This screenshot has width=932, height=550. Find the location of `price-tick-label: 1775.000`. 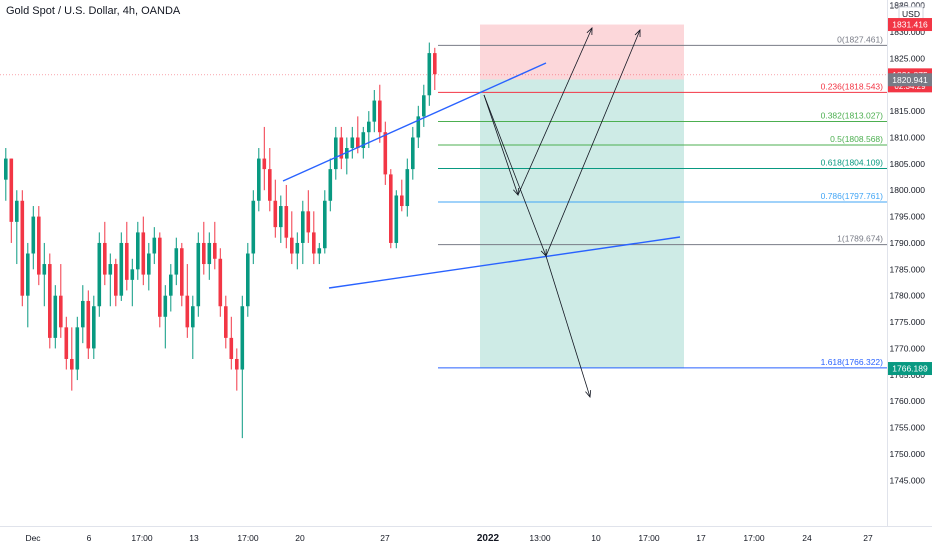

price-tick-label: 1775.000 is located at coordinates (908, 322).